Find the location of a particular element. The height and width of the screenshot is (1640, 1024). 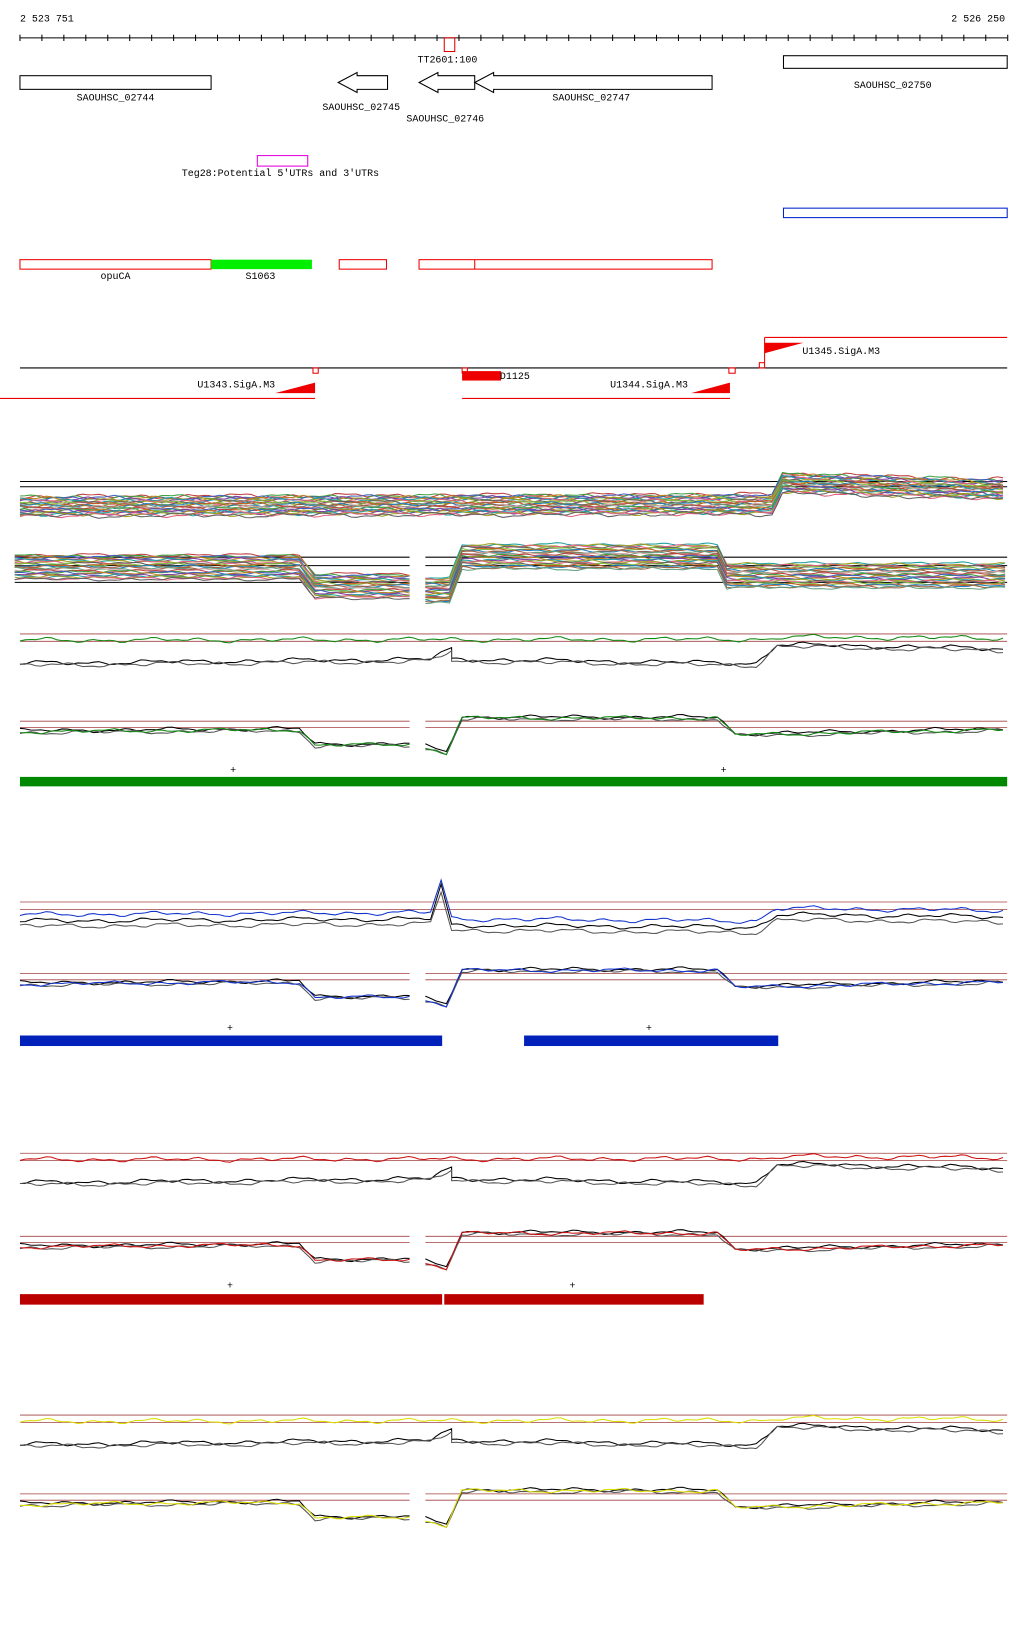

terminator-box is located at coordinates (449, 45).